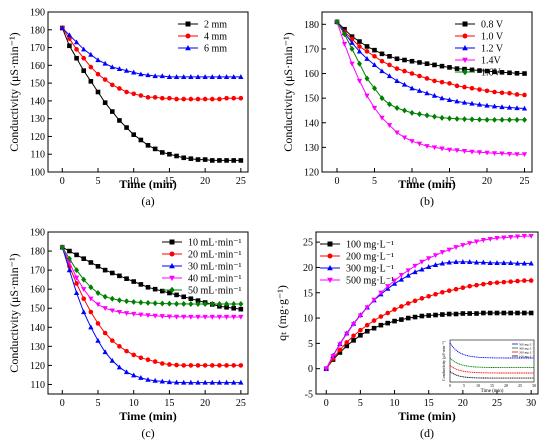  I want to click on legend-label: 6 mm, so click(215, 49).